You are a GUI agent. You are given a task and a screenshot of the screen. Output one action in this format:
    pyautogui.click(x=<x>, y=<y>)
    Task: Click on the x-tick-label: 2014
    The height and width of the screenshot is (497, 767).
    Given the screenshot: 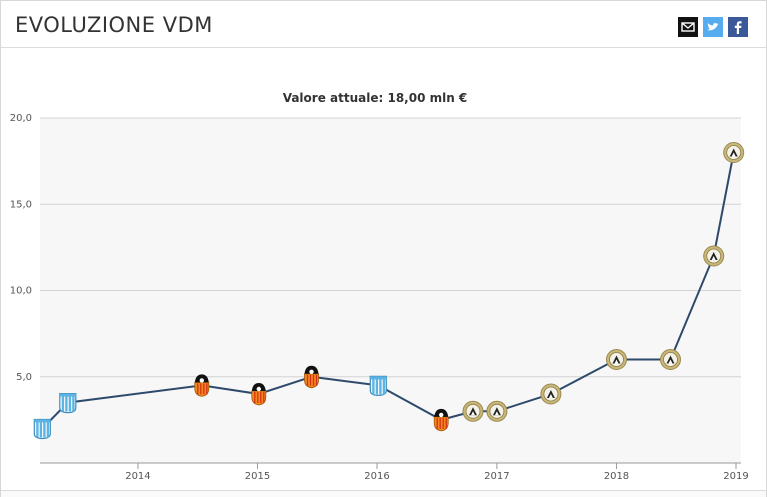 What is the action you would take?
    pyautogui.click(x=137, y=476)
    